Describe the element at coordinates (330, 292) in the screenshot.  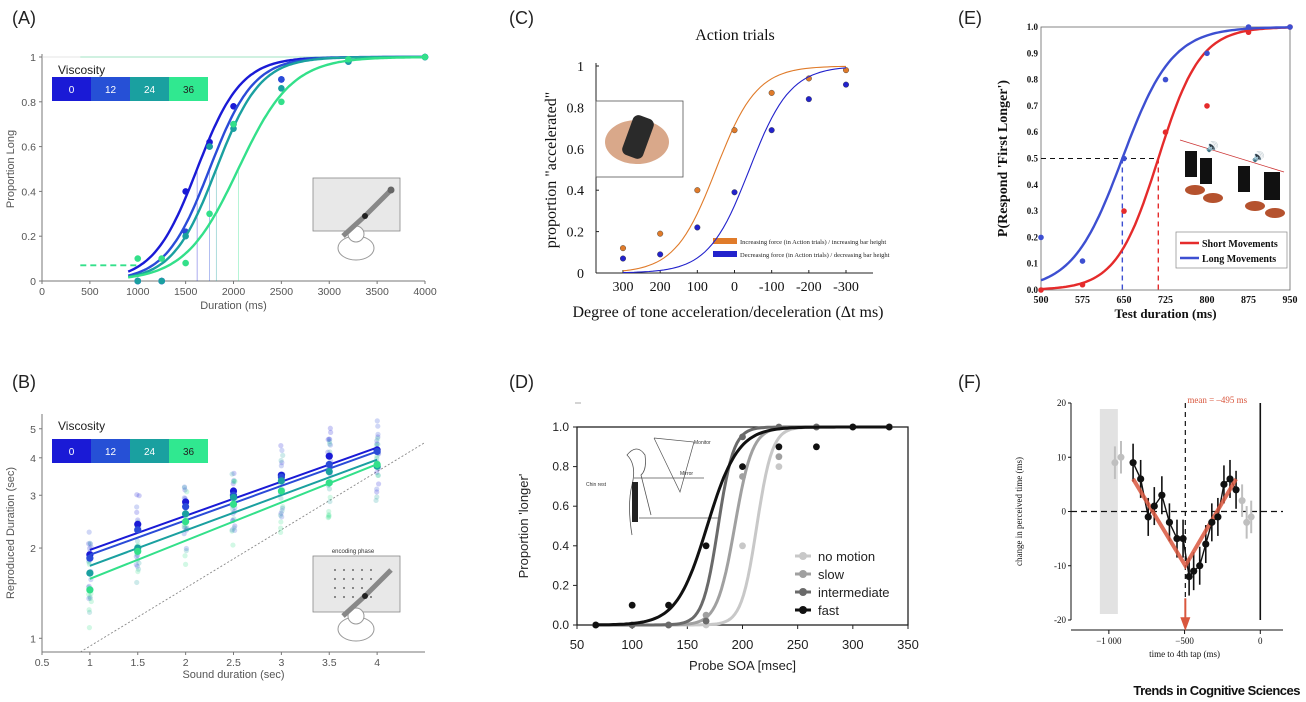
I see `x-tick-label: 3000` at that location.